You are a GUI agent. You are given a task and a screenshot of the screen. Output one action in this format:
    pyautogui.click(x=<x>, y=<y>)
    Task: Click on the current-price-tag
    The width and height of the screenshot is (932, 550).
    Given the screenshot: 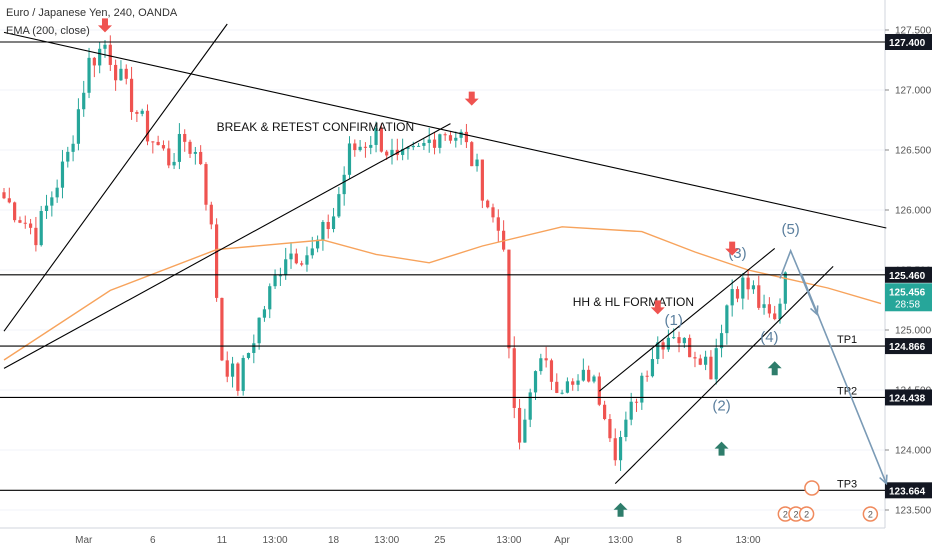 What is the action you would take?
    pyautogui.click(x=908, y=297)
    